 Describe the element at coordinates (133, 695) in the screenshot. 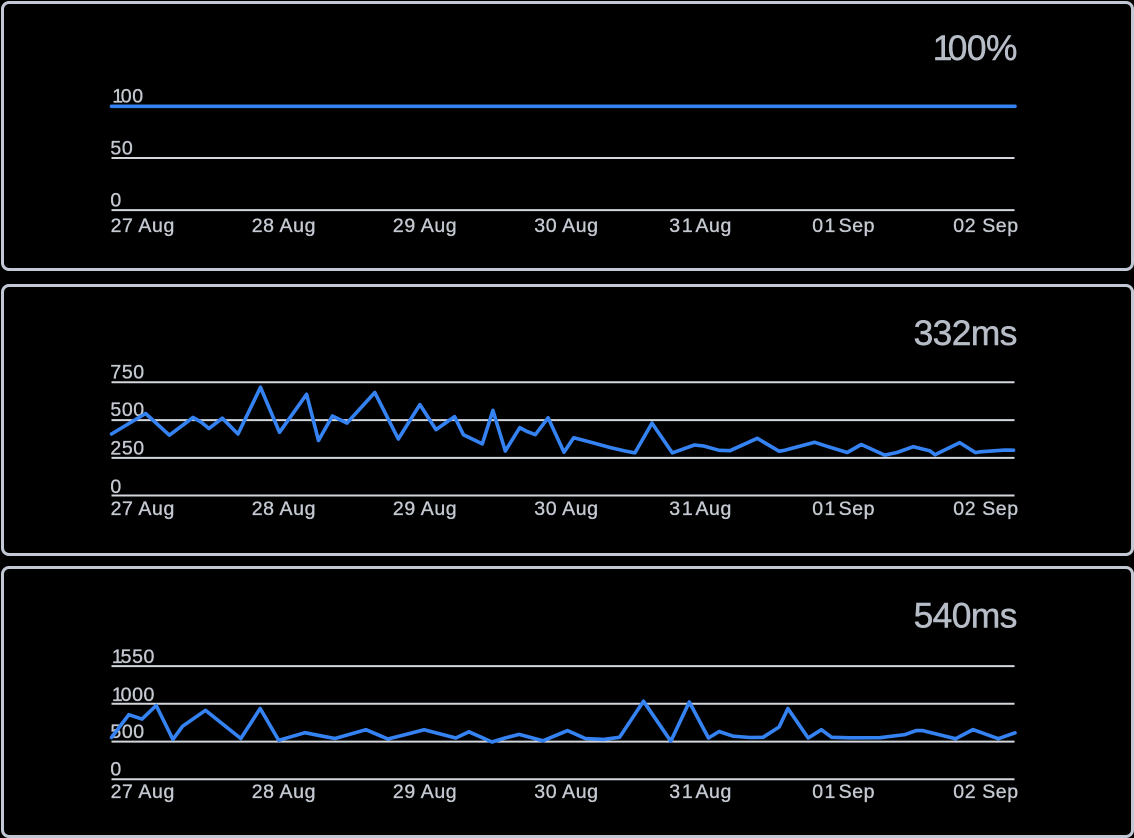

I see `svg-text: 1000` at that location.